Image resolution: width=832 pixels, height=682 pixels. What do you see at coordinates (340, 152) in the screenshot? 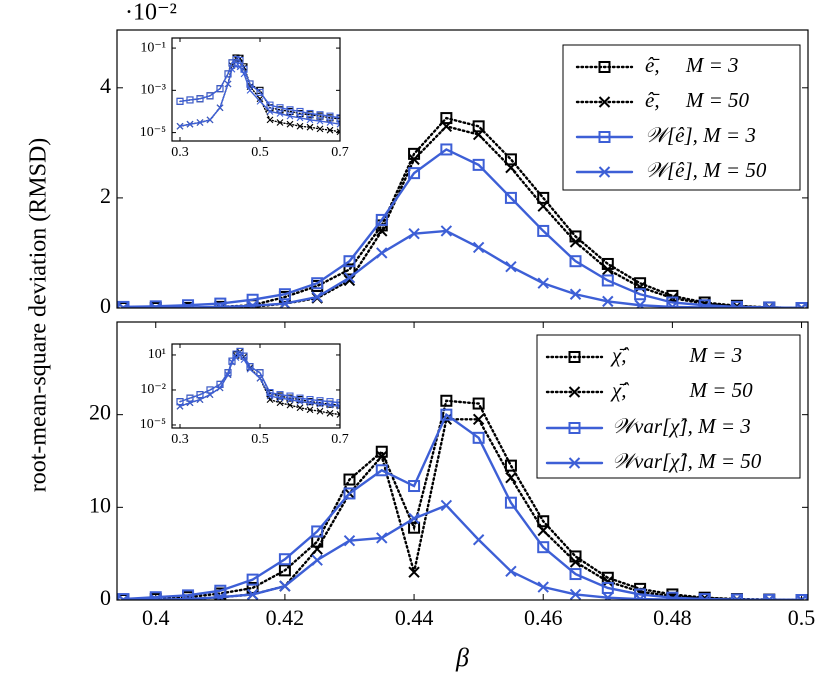
I see `x-tick-label: 0.7` at bounding box center [340, 152].